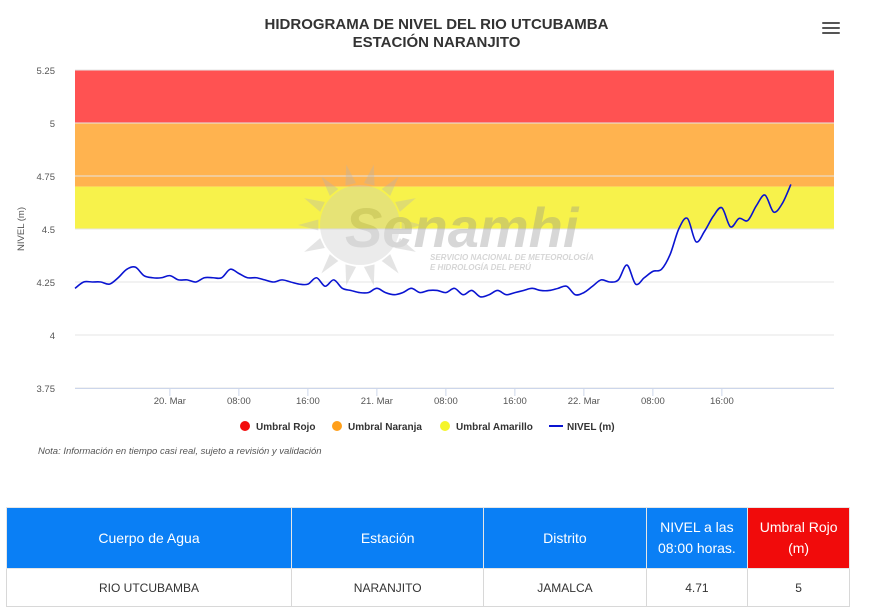 The width and height of the screenshot is (873, 615). What do you see at coordinates (512, 257) in the screenshot?
I see `svg-text:SERVICIO NACIONAL DE METEOROLO: SERVICIO NACIONAL DE METEOROLOGÍA` at bounding box center [512, 257].